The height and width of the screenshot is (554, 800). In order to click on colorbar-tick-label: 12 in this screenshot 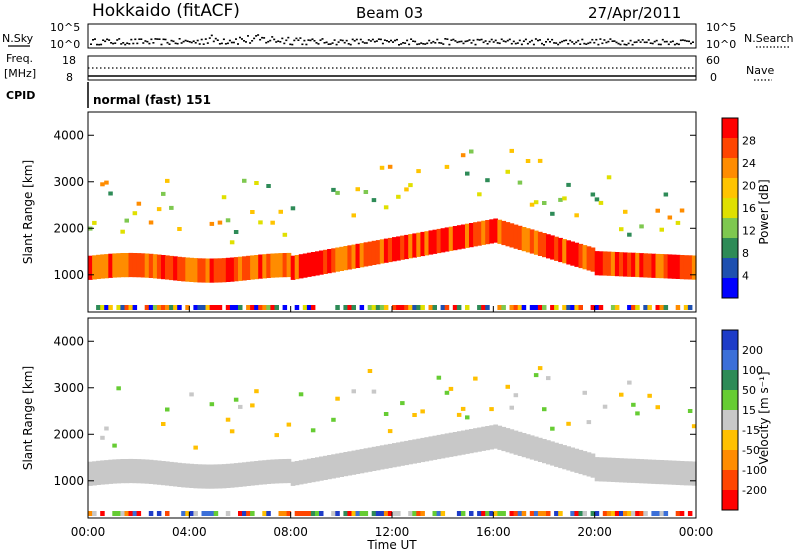, I will do `click(749, 231)`.